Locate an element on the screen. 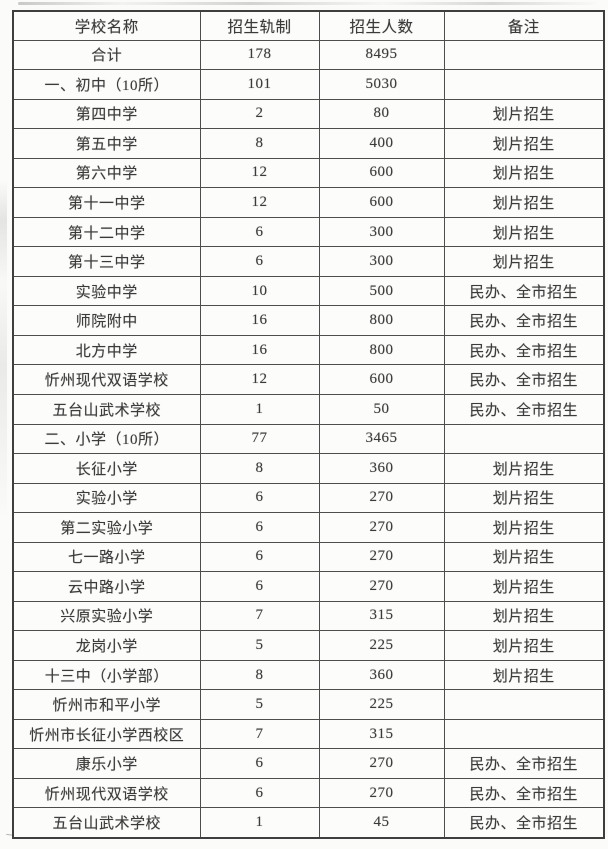  cell-school-name: 第二实验小学 is located at coordinates (106, 527).